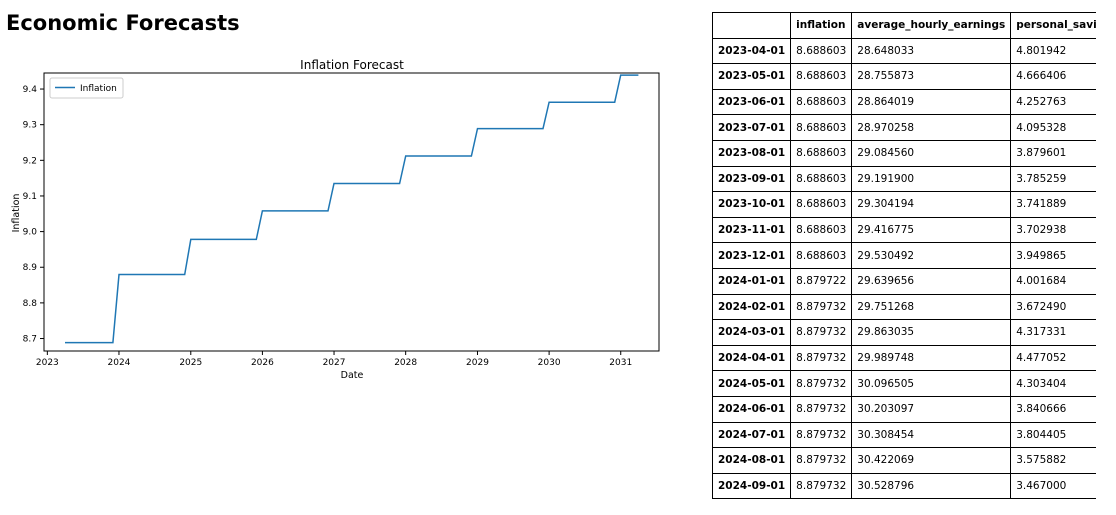  I want to click on y-tick-label: 9.4, so click(30, 90).